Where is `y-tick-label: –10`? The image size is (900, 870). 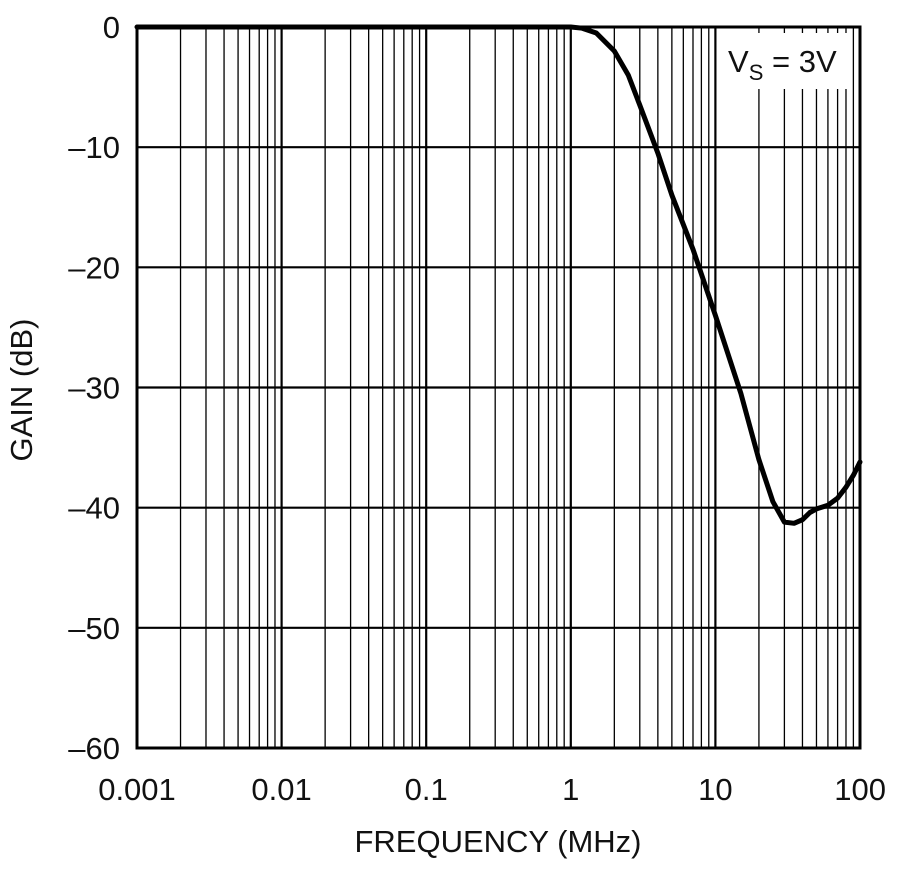
y-tick-label: –10 is located at coordinates (94, 147).